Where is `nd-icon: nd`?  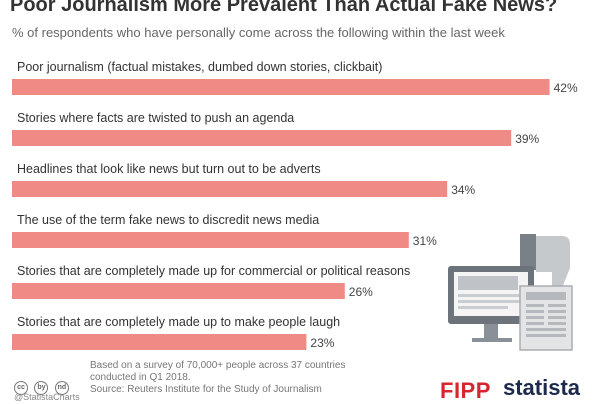
nd-icon: nd is located at coordinates (61, 388).